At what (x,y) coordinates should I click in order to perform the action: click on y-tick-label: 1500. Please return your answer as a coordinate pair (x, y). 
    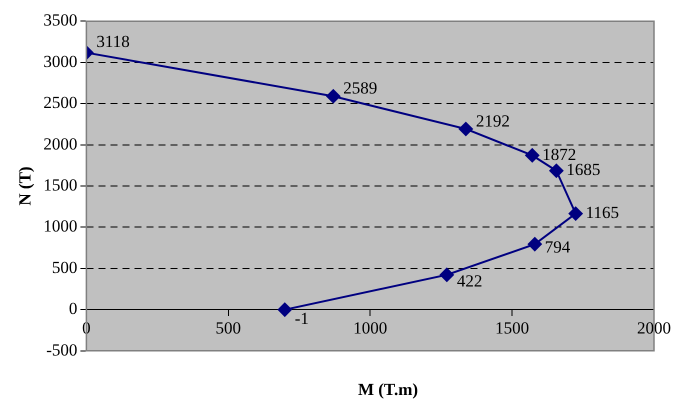
    Looking at the image, I should click on (60, 184).